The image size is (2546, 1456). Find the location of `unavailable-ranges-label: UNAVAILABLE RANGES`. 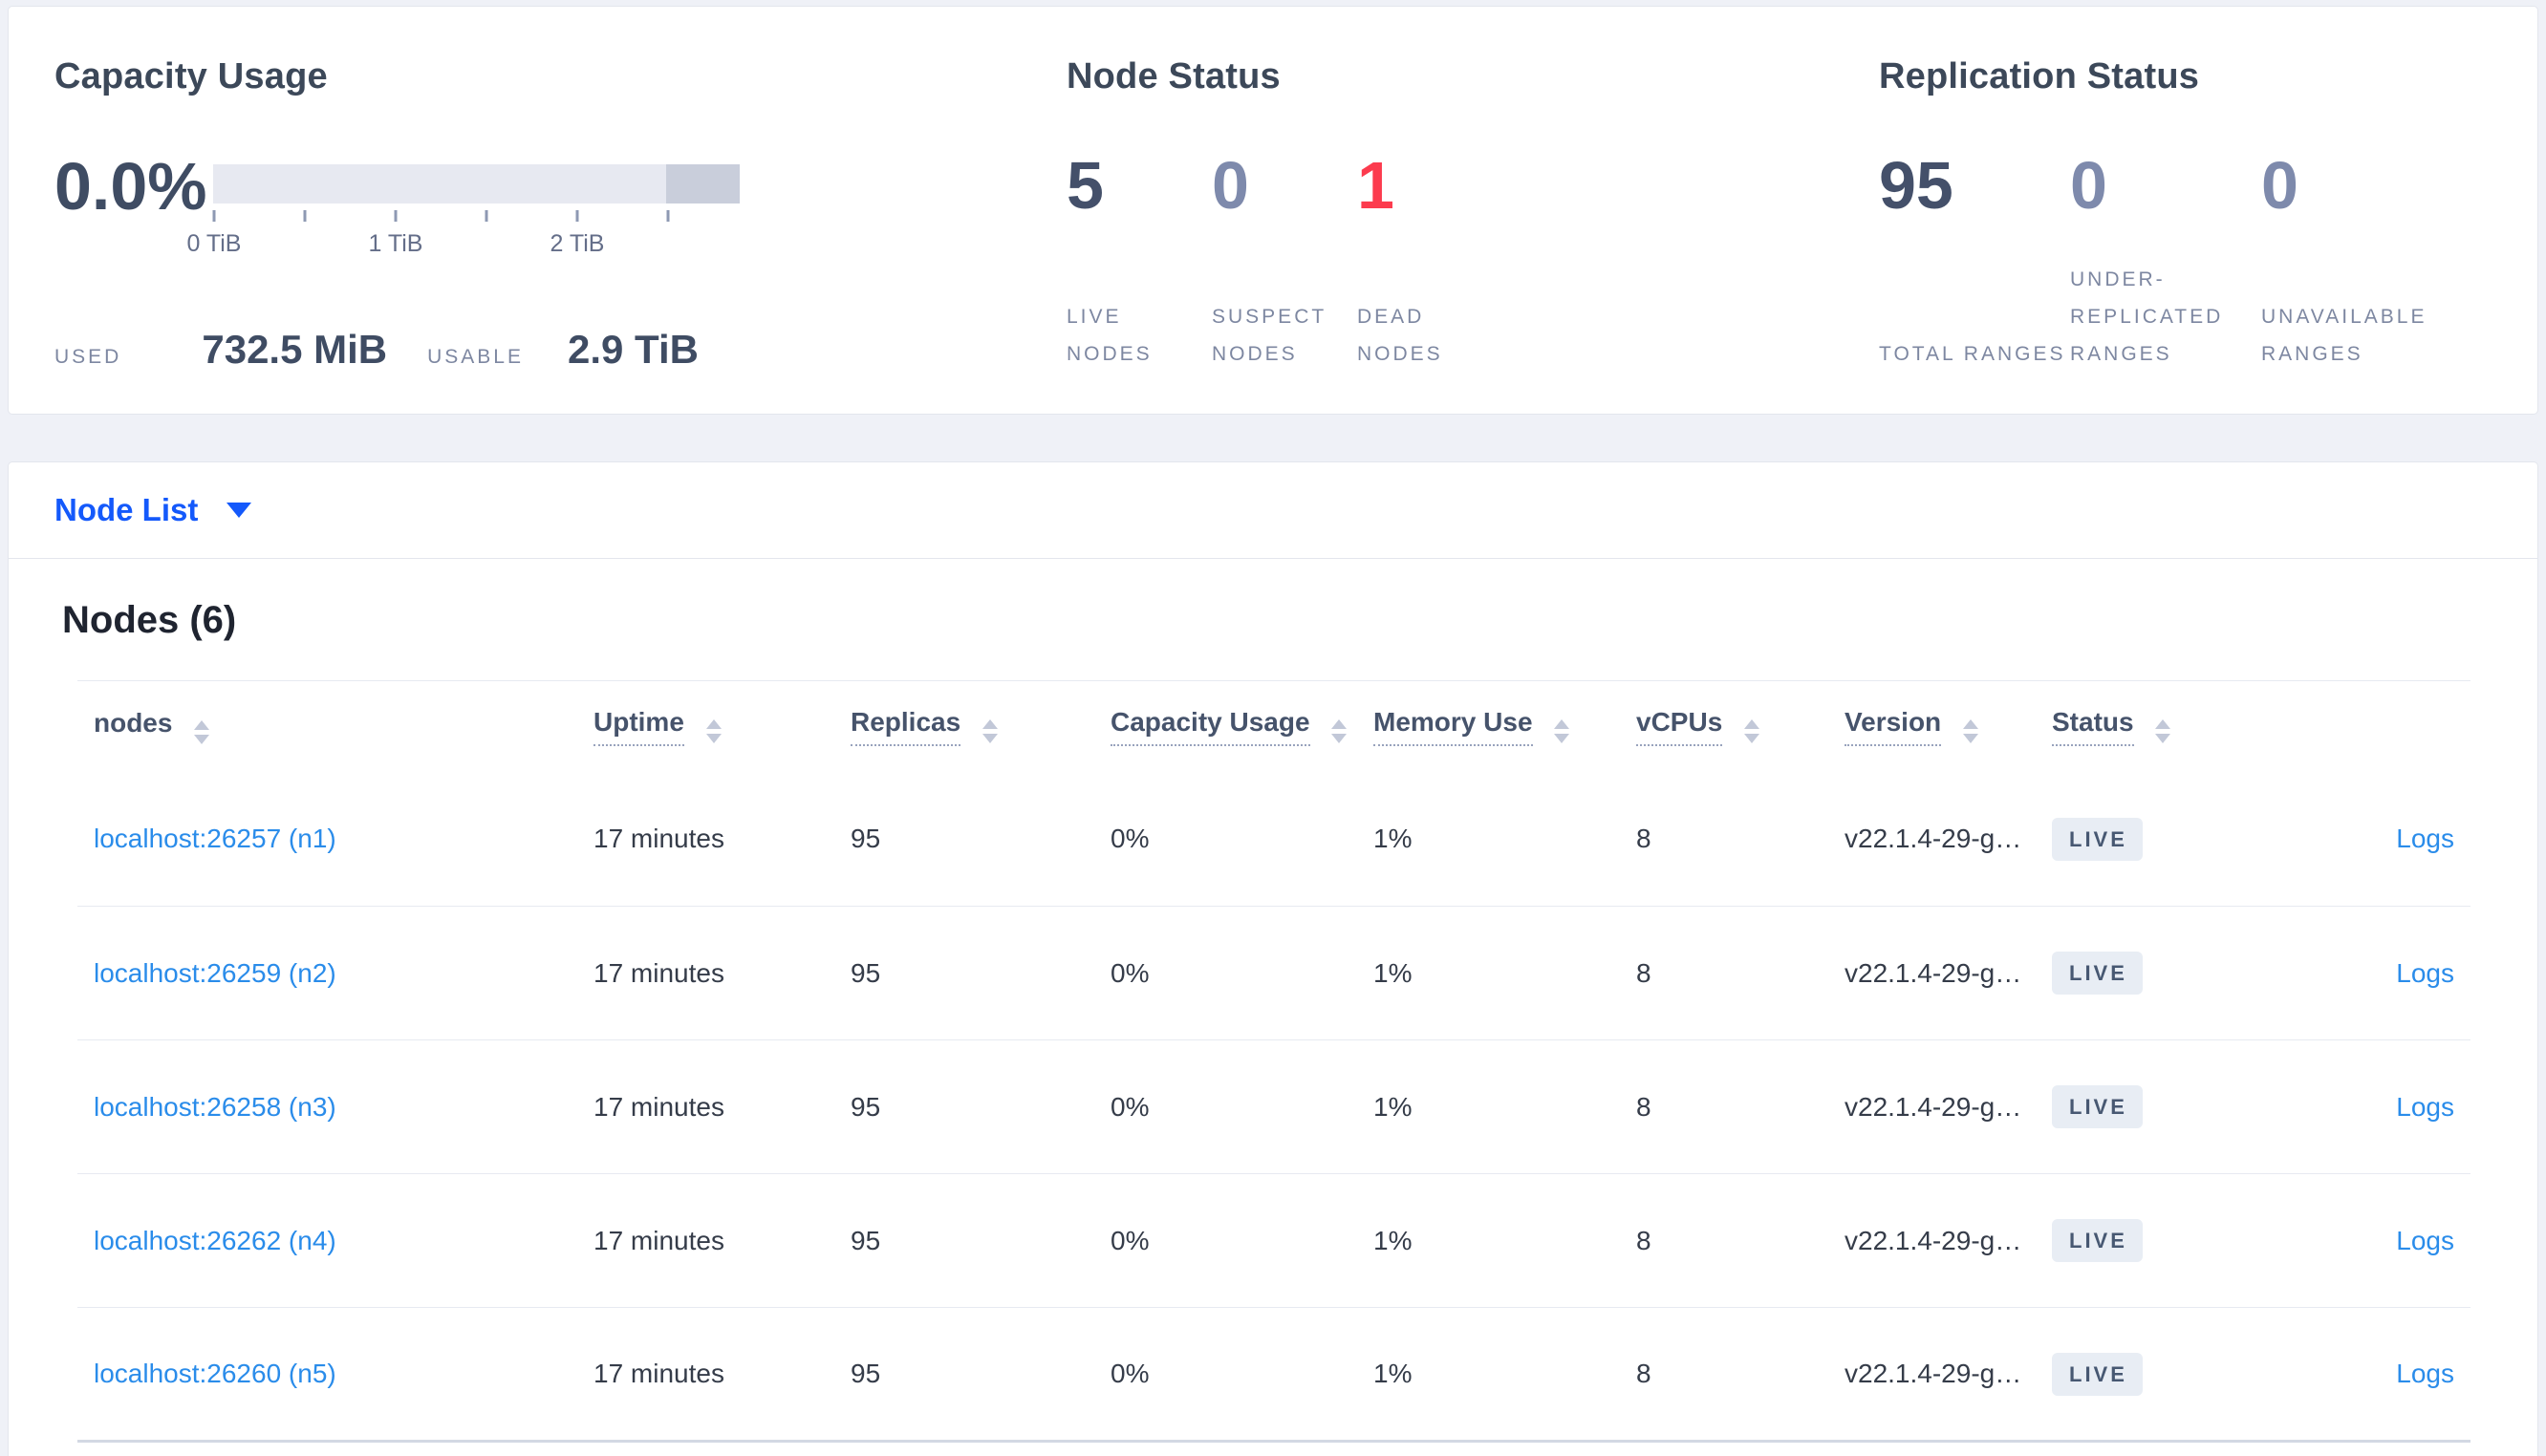

unavailable-ranges-label: UNAVAILABLE RANGES is located at coordinates (2344, 336).